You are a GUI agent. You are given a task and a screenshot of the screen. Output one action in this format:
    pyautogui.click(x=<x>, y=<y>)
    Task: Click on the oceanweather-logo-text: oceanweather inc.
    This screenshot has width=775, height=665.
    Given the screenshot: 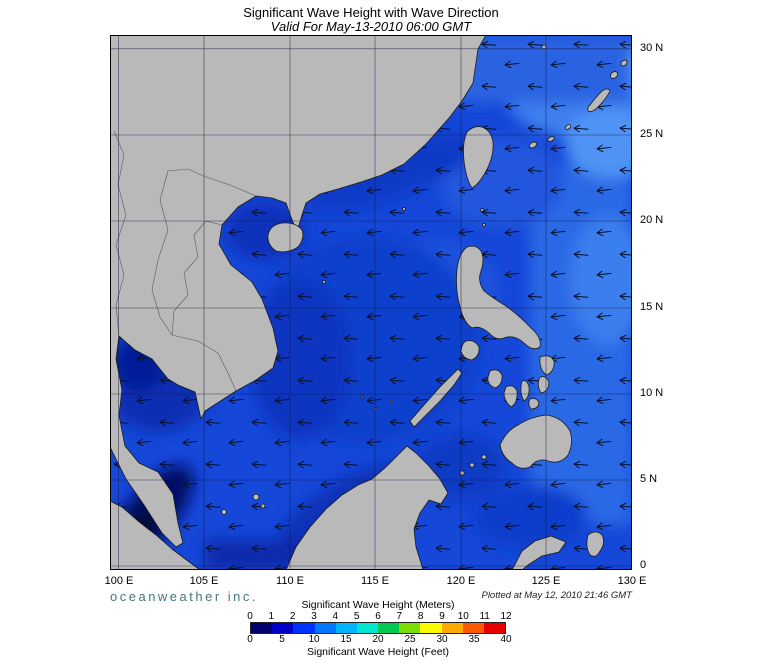 What is the action you would take?
    pyautogui.click(x=184, y=596)
    